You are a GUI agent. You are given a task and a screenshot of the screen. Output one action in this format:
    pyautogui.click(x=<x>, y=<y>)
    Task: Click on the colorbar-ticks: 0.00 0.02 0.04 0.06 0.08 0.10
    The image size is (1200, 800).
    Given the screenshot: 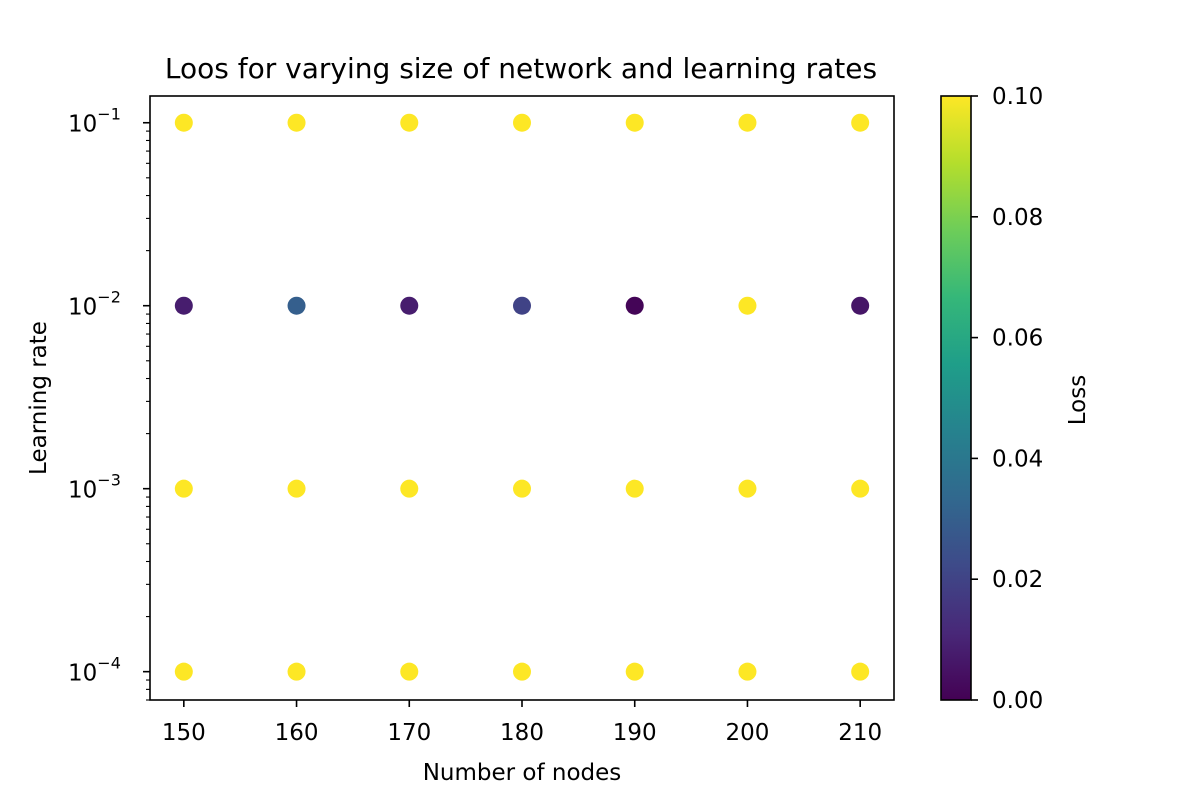 What is the action you would take?
    pyautogui.click(x=1007, y=399)
    